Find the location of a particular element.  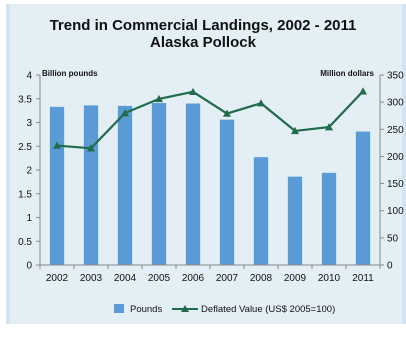

bar-2004 is located at coordinates (125, 185).